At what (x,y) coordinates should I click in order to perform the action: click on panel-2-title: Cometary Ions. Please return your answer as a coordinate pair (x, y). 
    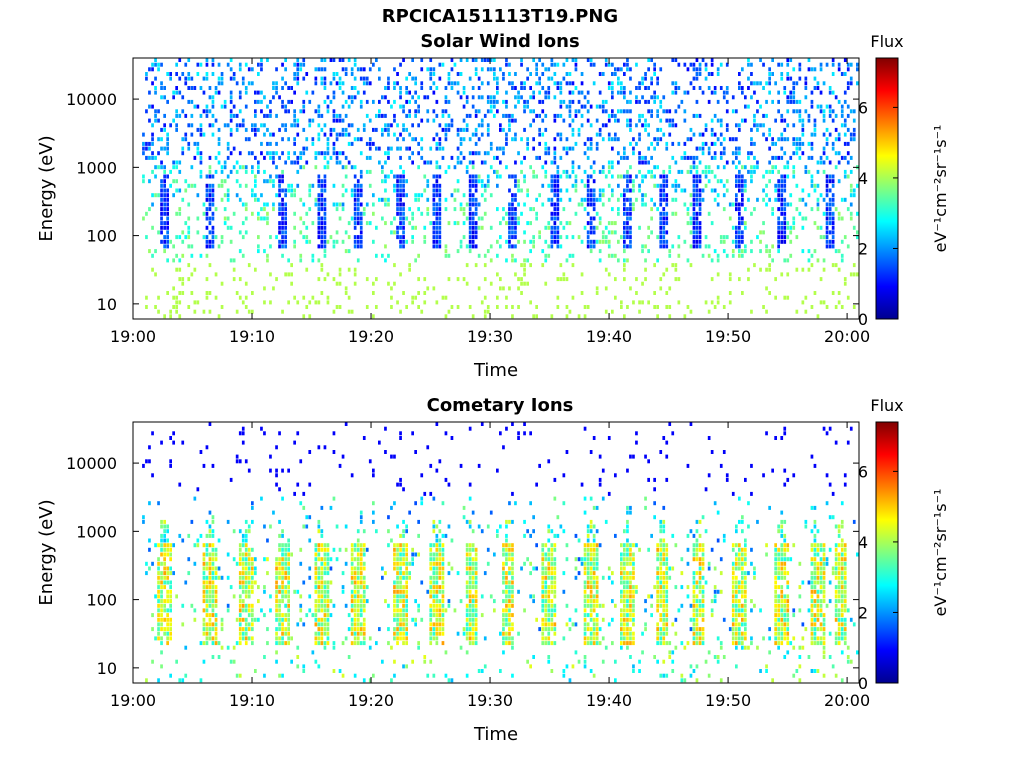
    Looking at the image, I should click on (500, 405).